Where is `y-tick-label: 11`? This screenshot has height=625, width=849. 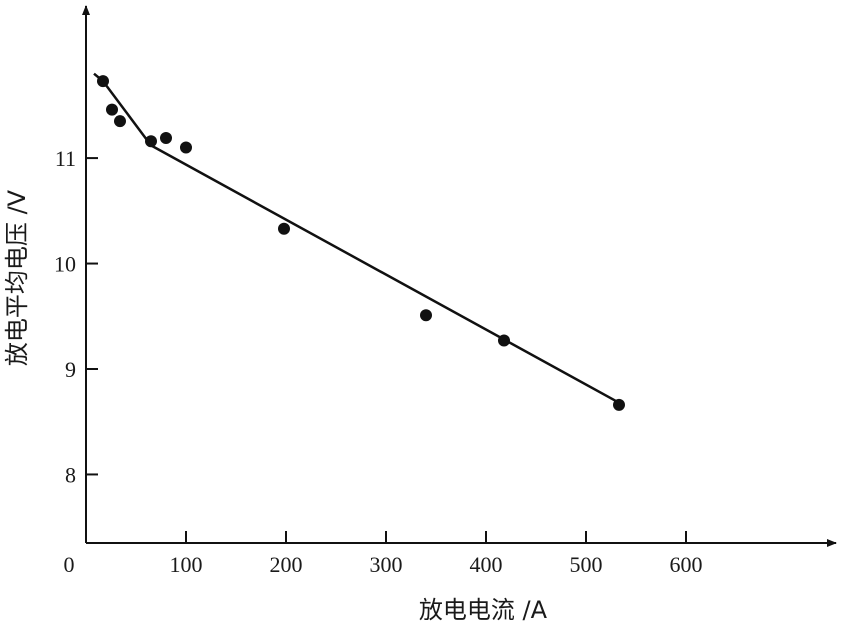 y-tick-label: 11 is located at coordinates (65, 158).